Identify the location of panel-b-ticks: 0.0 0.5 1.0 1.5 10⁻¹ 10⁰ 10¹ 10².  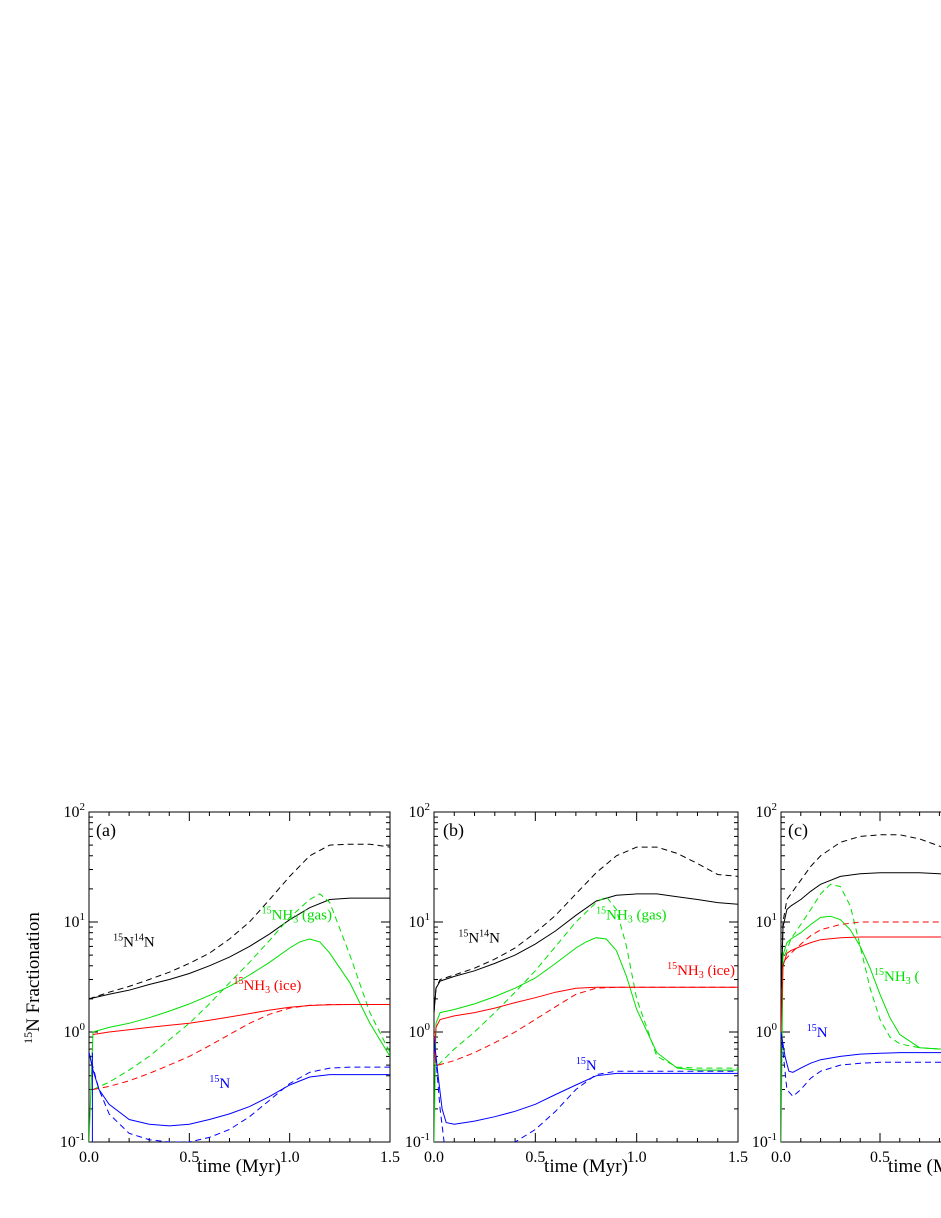
(576, 983).